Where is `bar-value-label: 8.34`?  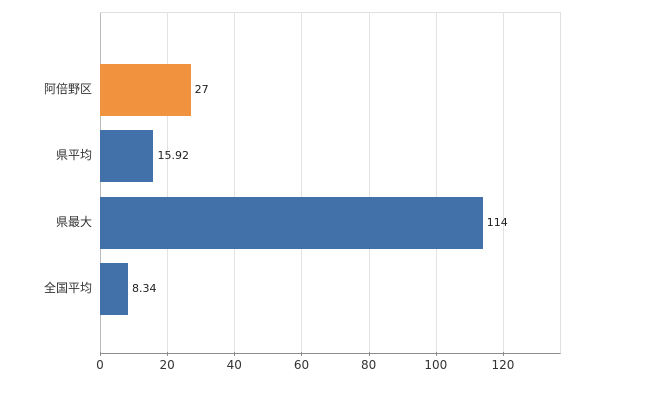 bar-value-label: 8.34 is located at coordinates (144, 288).